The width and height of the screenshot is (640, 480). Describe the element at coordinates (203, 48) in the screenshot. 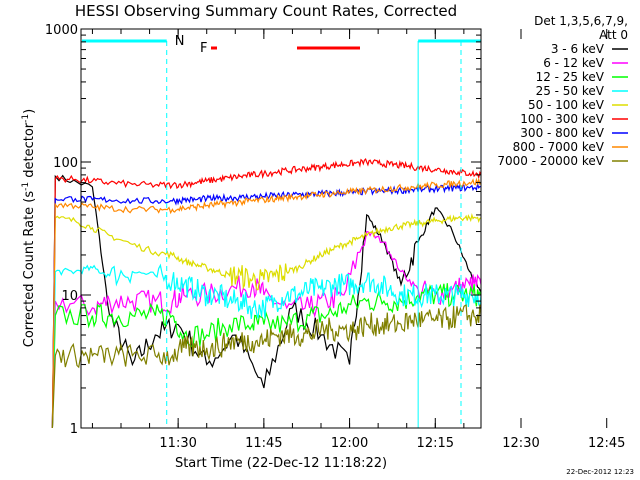

I see `flare-label: F` at that location.